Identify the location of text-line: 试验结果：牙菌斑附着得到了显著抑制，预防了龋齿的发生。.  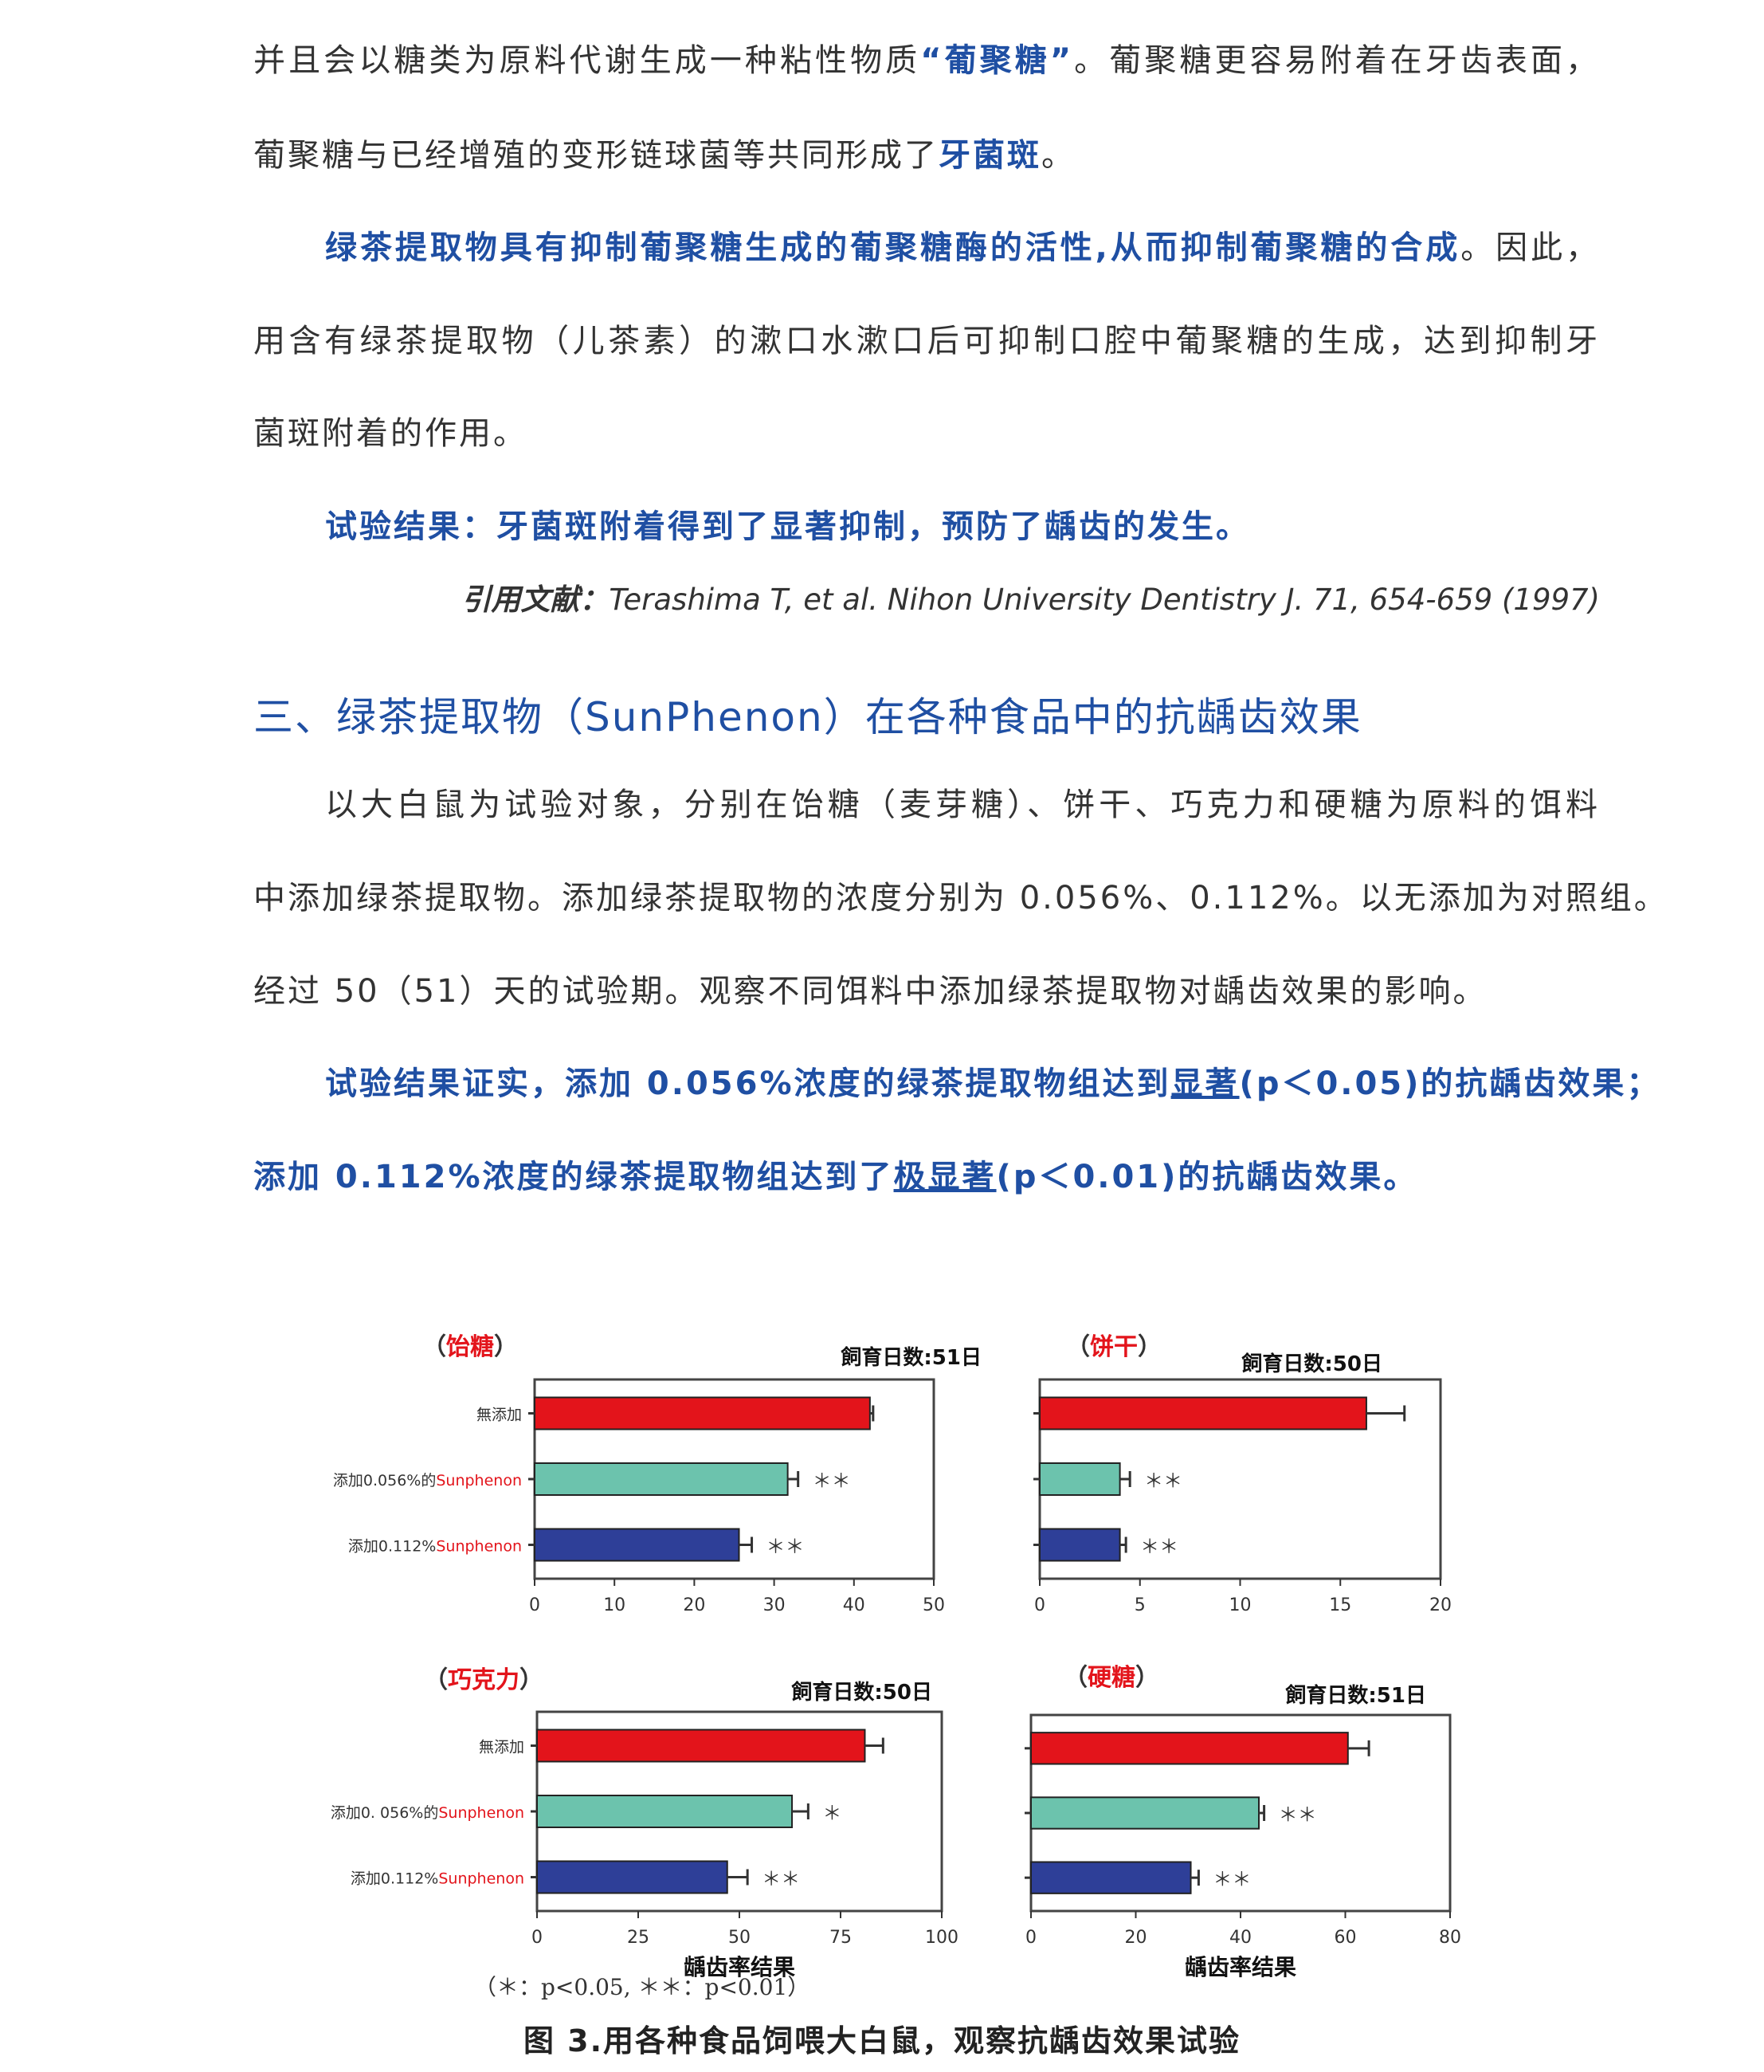
(962, 526).